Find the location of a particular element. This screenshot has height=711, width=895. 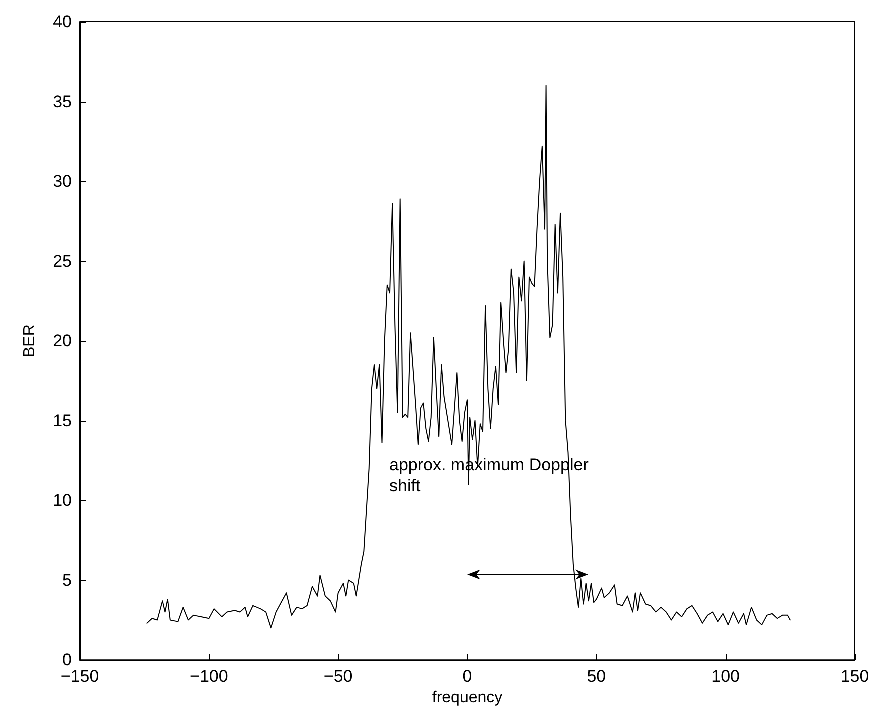

y-tick-label: 15 is located at coordinates (62, 420).